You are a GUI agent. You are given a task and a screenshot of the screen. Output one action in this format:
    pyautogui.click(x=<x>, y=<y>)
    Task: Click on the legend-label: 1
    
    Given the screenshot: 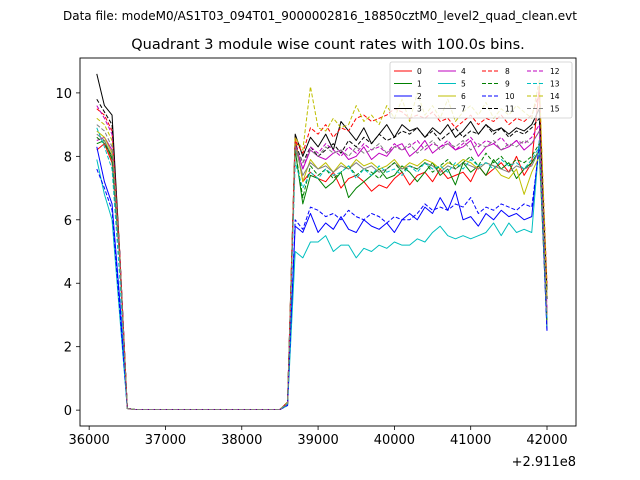 What is the action you would take?
    pyautogui.click(x=419, y=83)
    